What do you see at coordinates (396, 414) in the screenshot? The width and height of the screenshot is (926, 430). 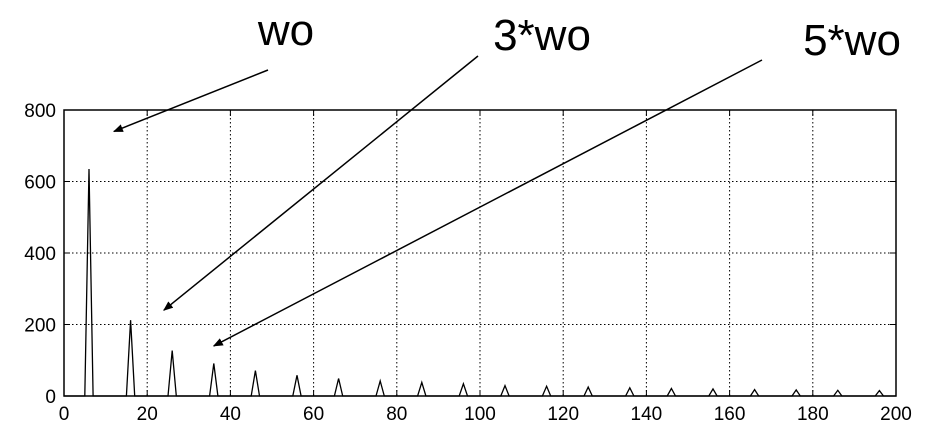 I see `x-tick-label: 80` at bounding box center [396, 414].